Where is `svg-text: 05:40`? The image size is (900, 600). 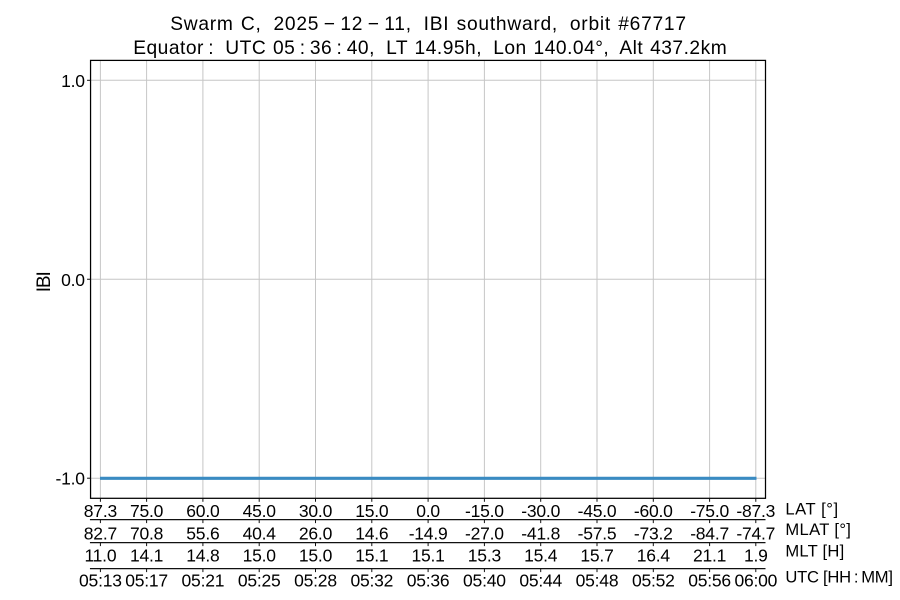 svg-text: 05:40 is located at coordinates (484, 581).